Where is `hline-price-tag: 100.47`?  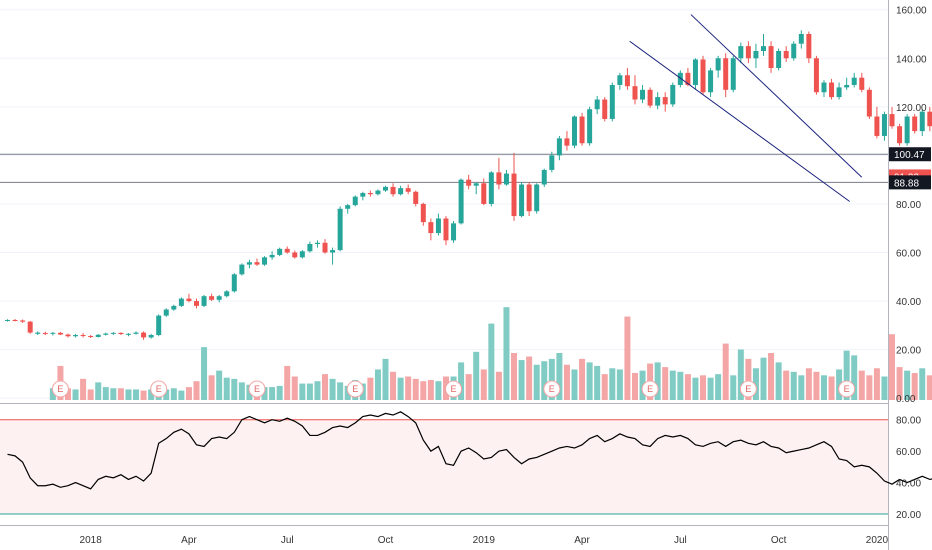
hline-price-tag: 100.47 is located at coordinates (910, 154).